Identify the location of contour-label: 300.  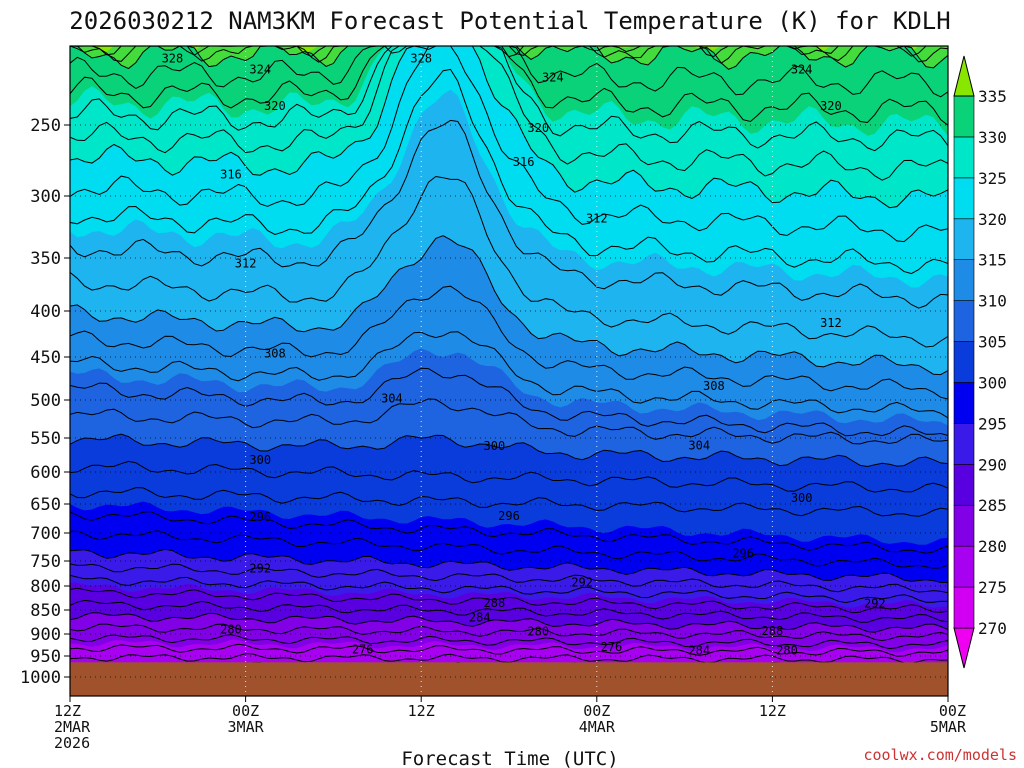
(802, 498).